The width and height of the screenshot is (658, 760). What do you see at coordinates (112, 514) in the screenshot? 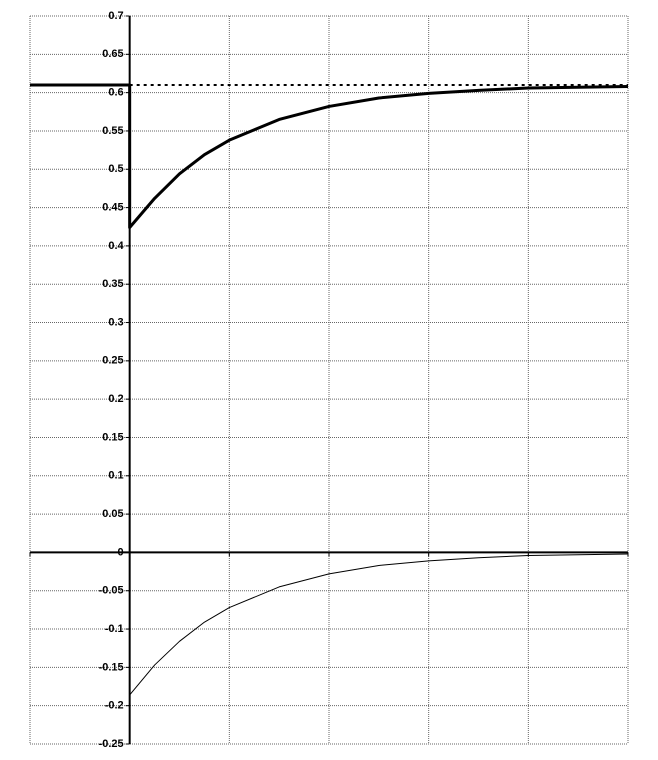
I see `y-tick-label: 0.05` at bounding box center [112, 514].